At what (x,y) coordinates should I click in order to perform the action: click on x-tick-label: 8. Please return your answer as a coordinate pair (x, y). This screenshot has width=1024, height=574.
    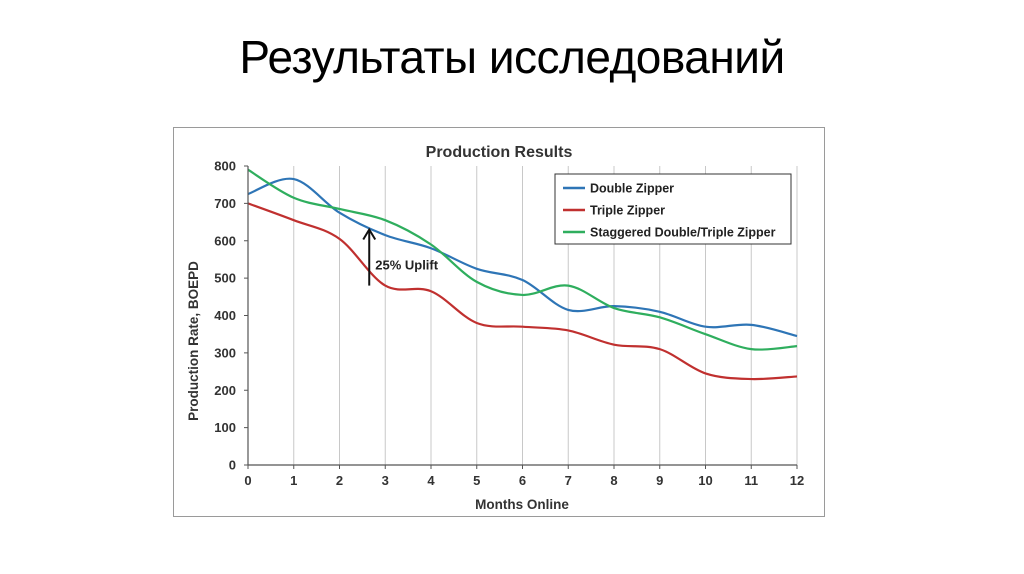
    Looking at the image, I should click on (613, 480).